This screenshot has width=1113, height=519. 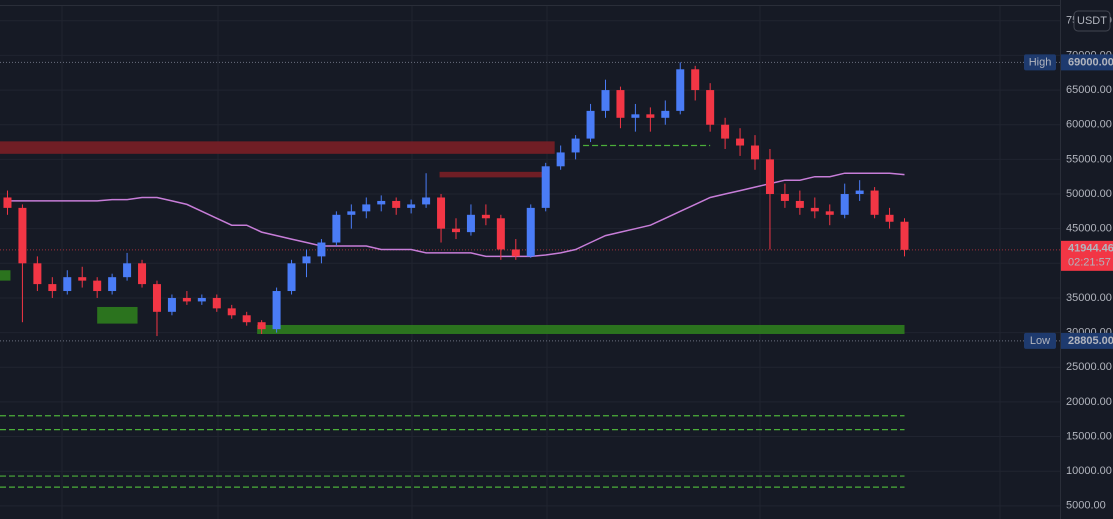 I want to click on last-price-box, so click(x=1087, y=255).